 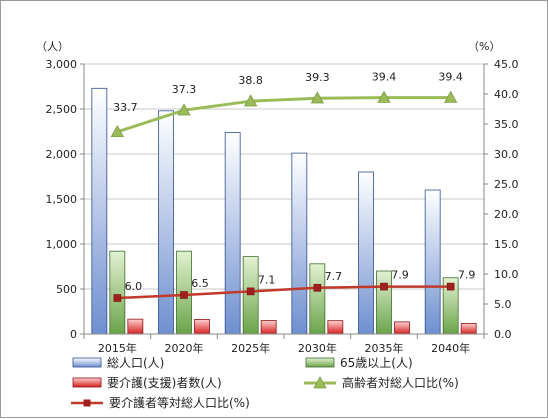 What do you see at coordinates (250, 348) in the screenshot?
I see `x-tick-label: 2025年` at bounding box center [250, 348].